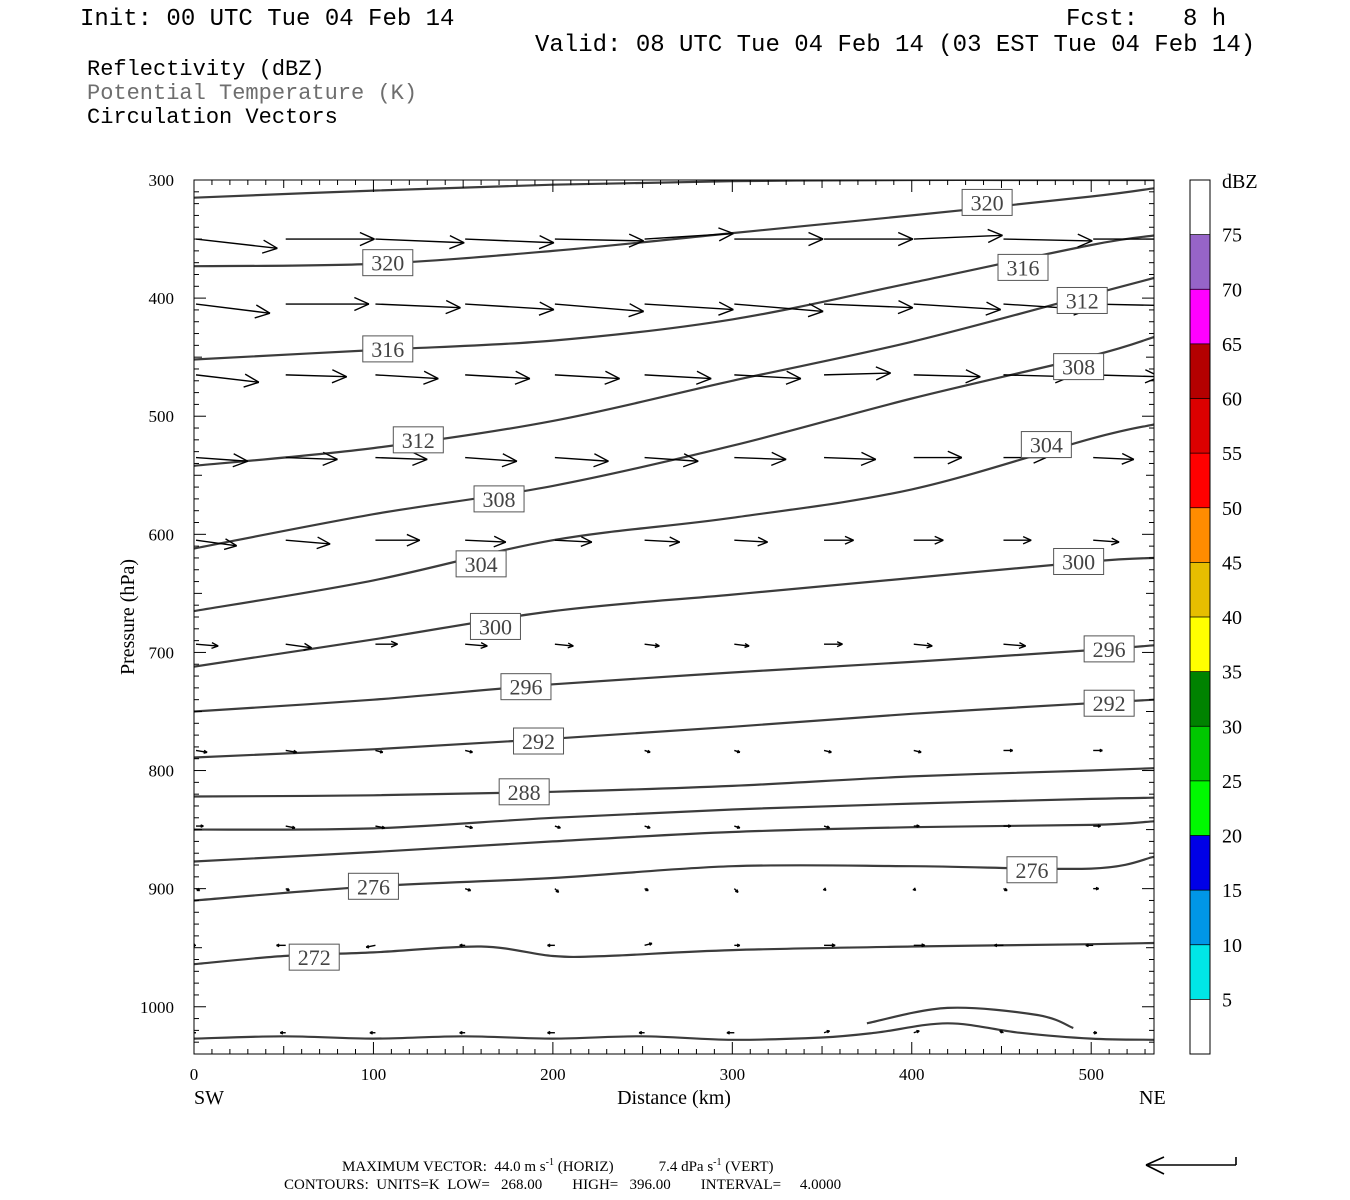  What do you see at coordinates (1232, 673) in the screenshot?
I see `colorbar-label: 35` at bounding box center [1232, 673].